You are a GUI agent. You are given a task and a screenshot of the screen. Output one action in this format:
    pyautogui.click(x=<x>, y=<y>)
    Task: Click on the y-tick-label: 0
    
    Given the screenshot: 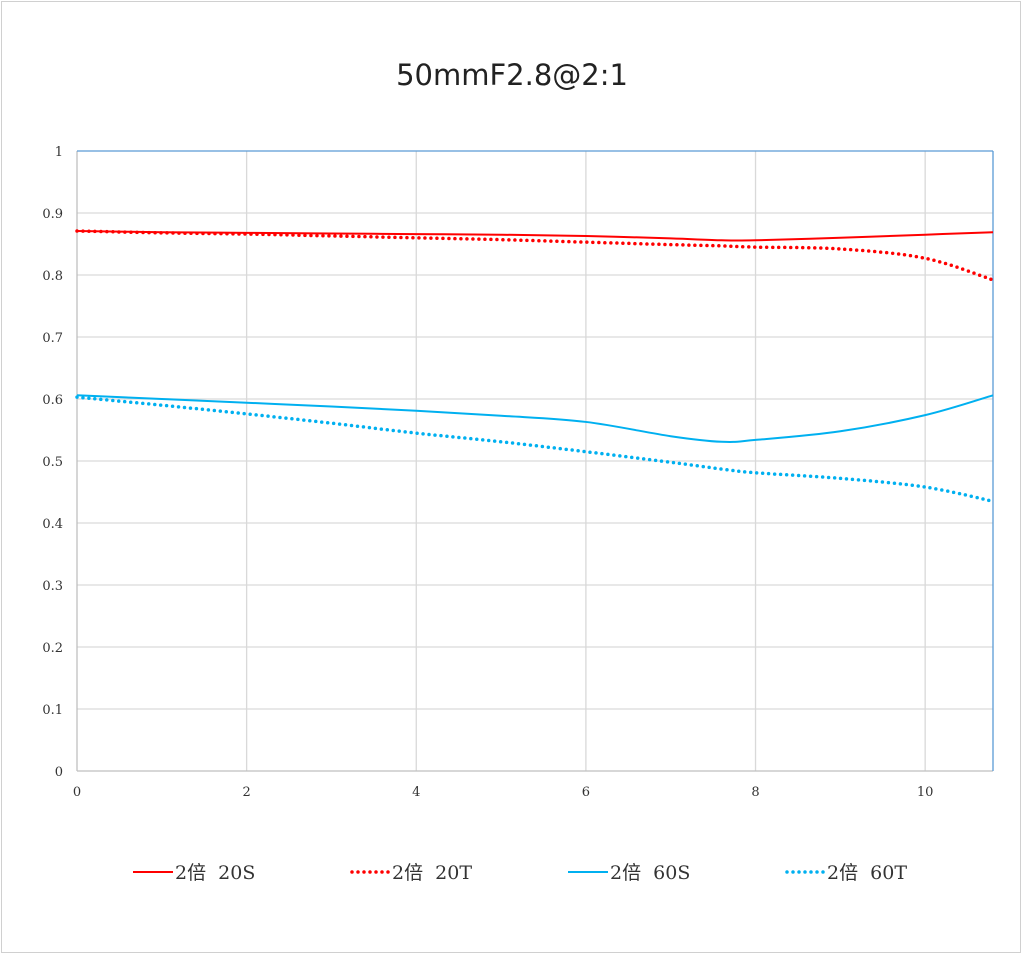 What is the action you would take?
    pyautogui.click(x=59, y=772)
    